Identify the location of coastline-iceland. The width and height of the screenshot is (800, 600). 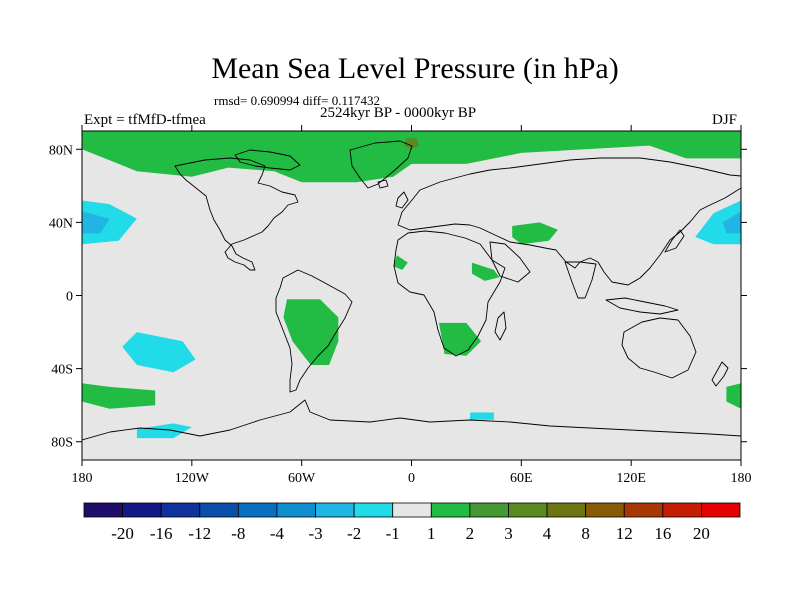
(383, 184).